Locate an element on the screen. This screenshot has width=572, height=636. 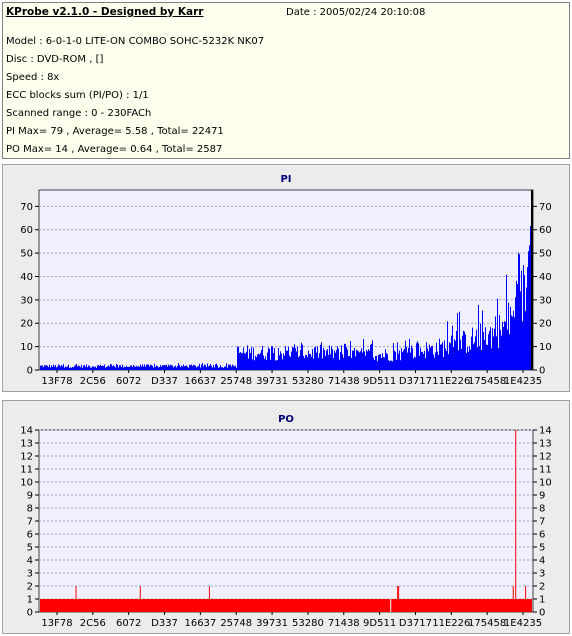
y-tick-label-right: 2 is located at coordinates (542, 587).